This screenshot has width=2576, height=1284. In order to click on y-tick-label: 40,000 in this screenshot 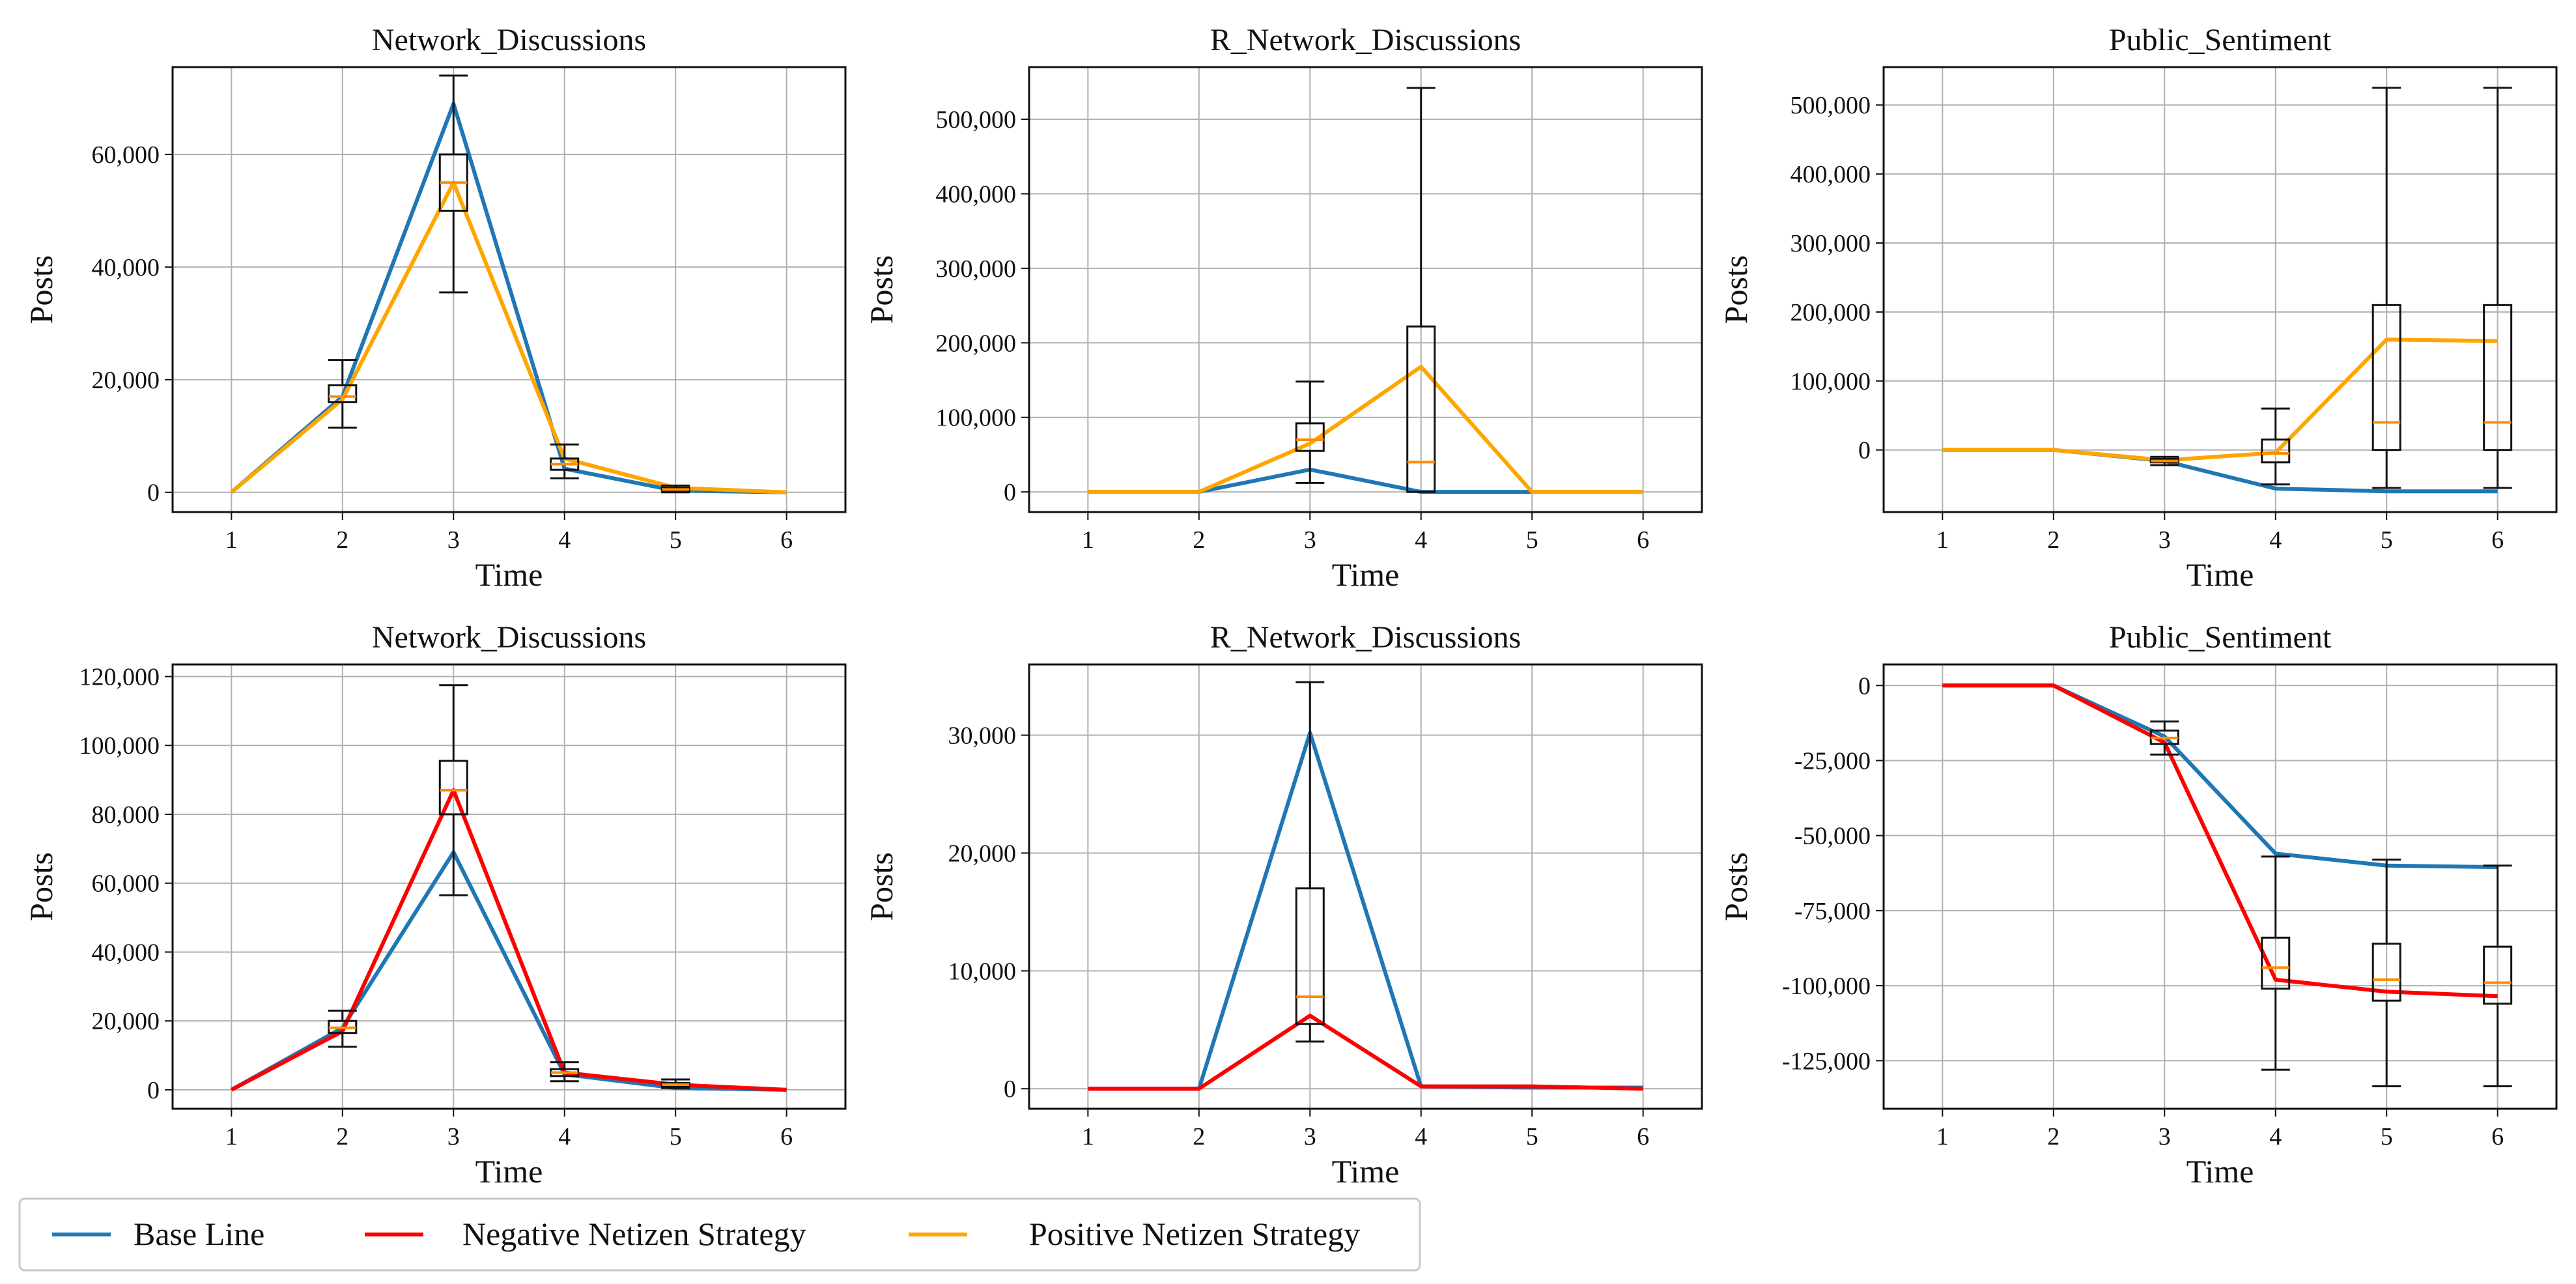, I will do `click(126, 267)`.